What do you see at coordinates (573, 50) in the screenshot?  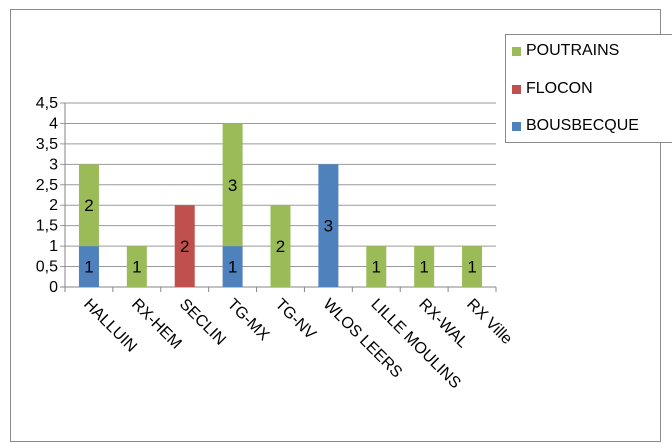 I see `legend-label-poutrains: POUTRAINS` at bounding box center [573, 50].